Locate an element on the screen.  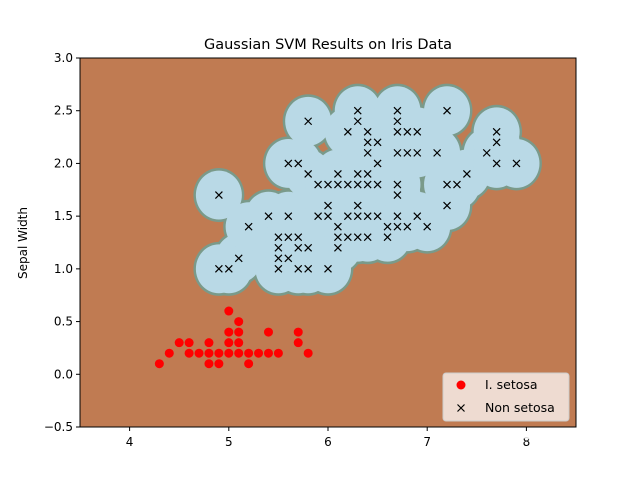
y-tick-label: 1.5 is located at coordinates (63, 216).